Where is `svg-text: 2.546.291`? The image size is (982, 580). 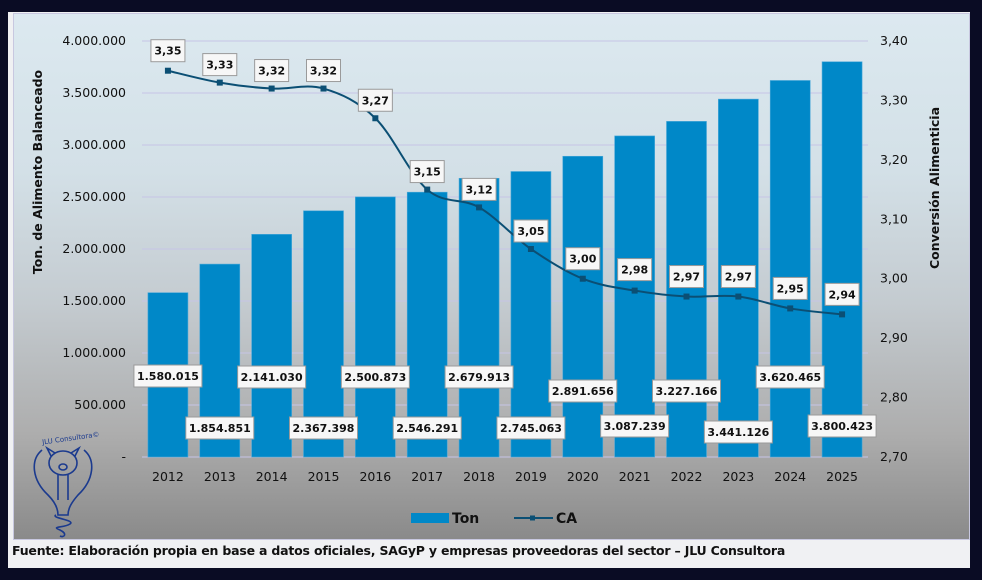
svg-text: 2.546.291 is located at coordinates (427, 428).